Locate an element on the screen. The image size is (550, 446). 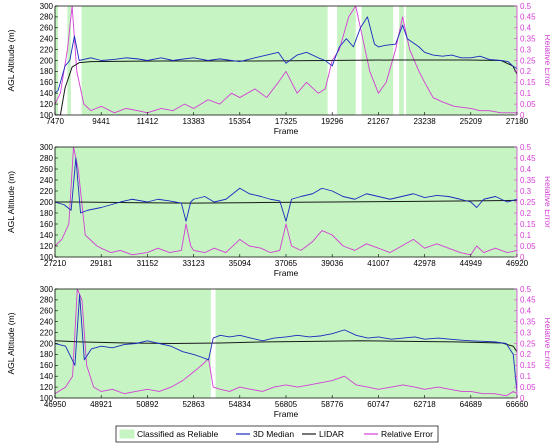
y-tick-label: 140 is located at coordinates (47, 235).